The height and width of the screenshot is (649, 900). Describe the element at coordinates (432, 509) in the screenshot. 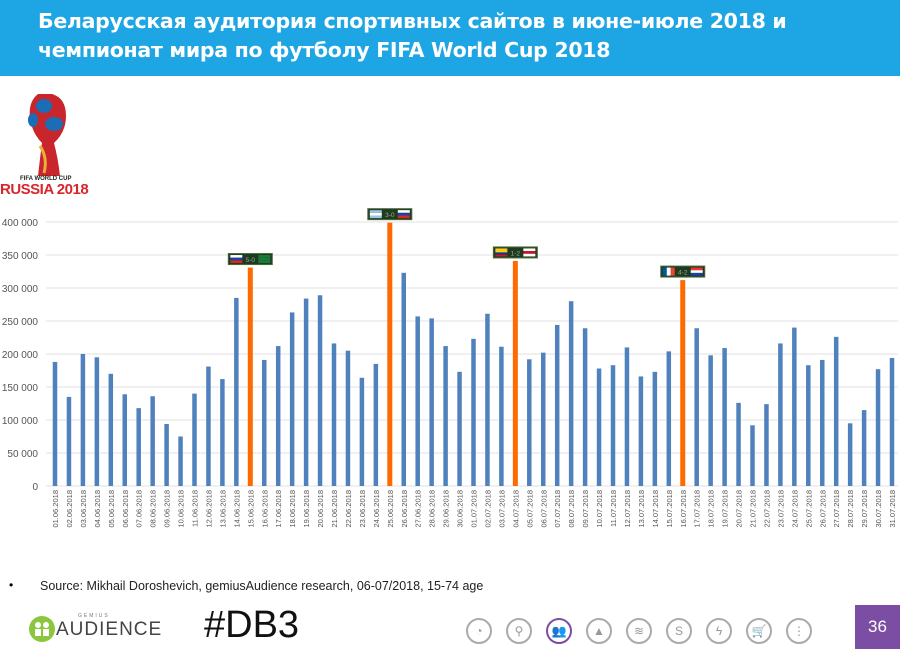

I see `x-tick-label: 28.06.2018` at that location.